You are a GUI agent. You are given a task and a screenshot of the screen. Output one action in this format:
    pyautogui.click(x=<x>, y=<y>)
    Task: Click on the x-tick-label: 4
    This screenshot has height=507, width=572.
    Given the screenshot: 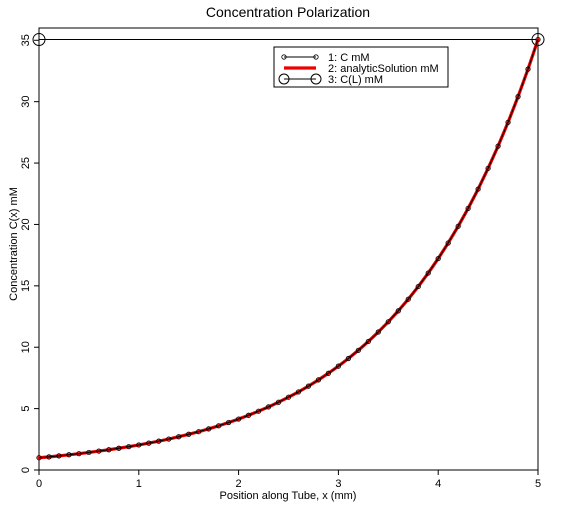 What is the action you would take?
    pyautogui.click(x=438, y=484)
    